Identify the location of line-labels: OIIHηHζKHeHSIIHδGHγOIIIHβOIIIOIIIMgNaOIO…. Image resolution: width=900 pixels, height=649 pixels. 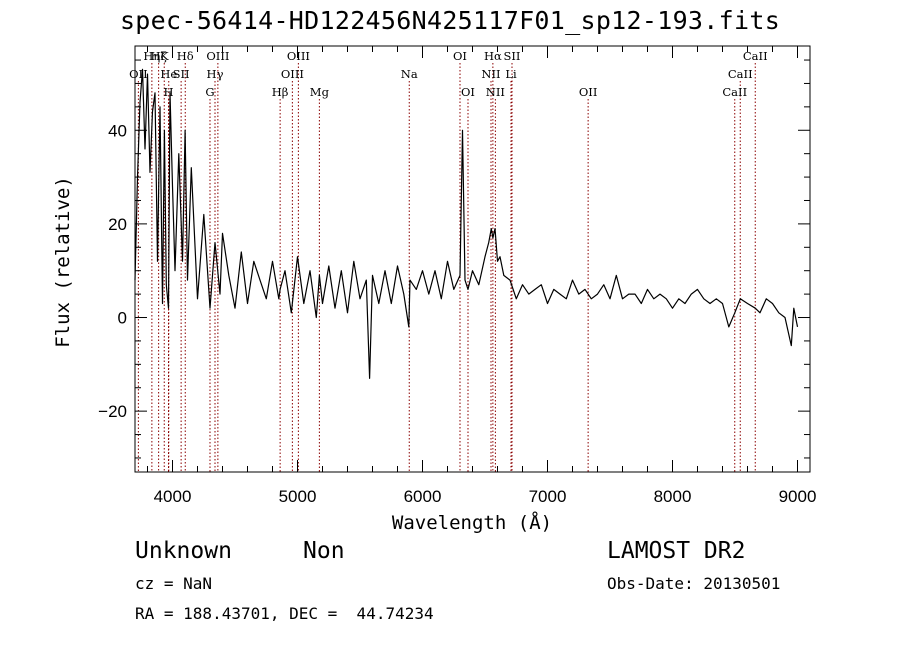
(448, 74).